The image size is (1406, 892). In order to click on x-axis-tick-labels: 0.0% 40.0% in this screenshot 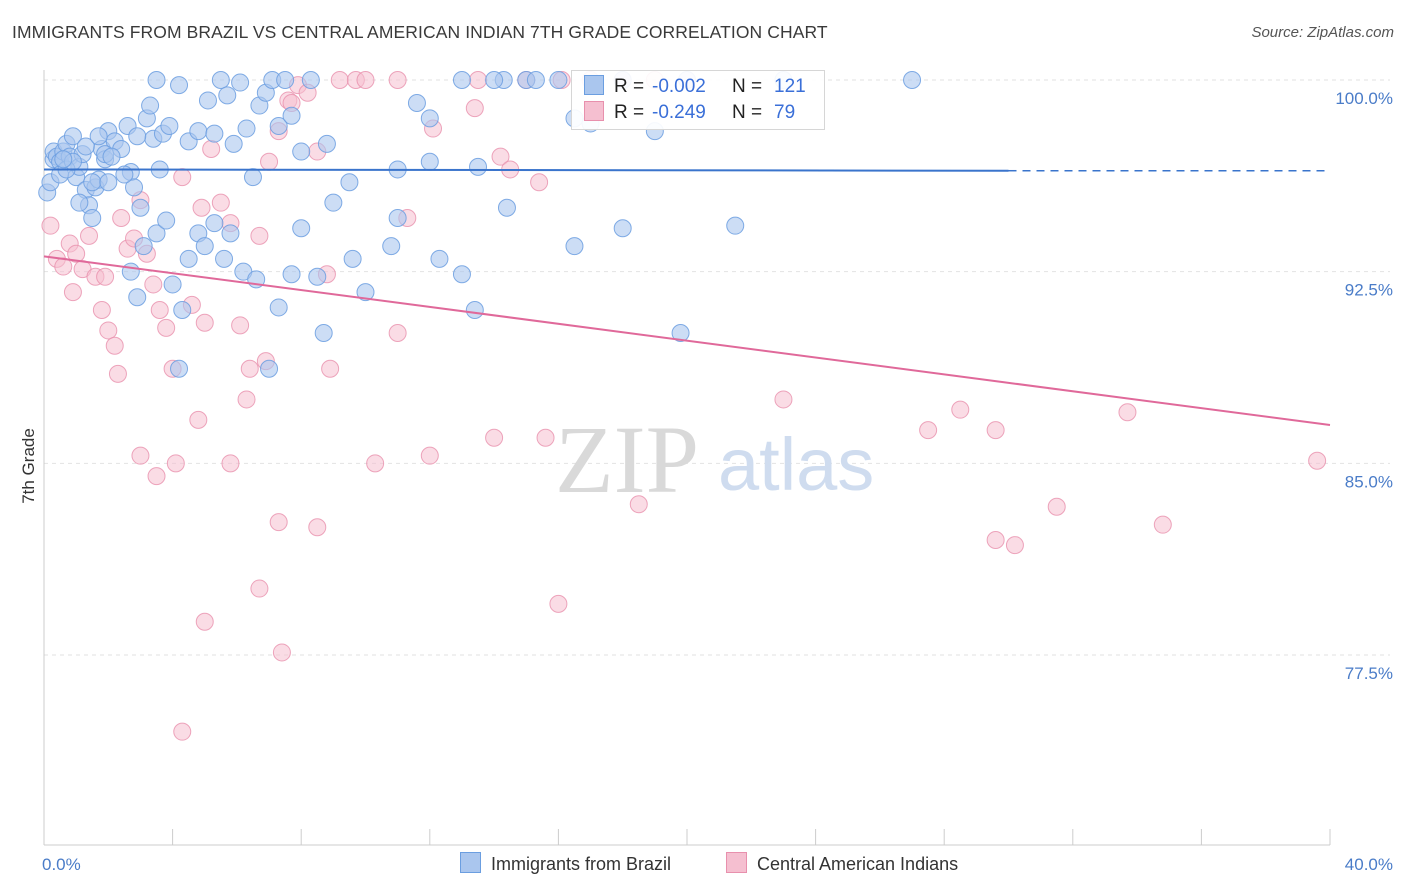, I will do `click(717, 864)`.